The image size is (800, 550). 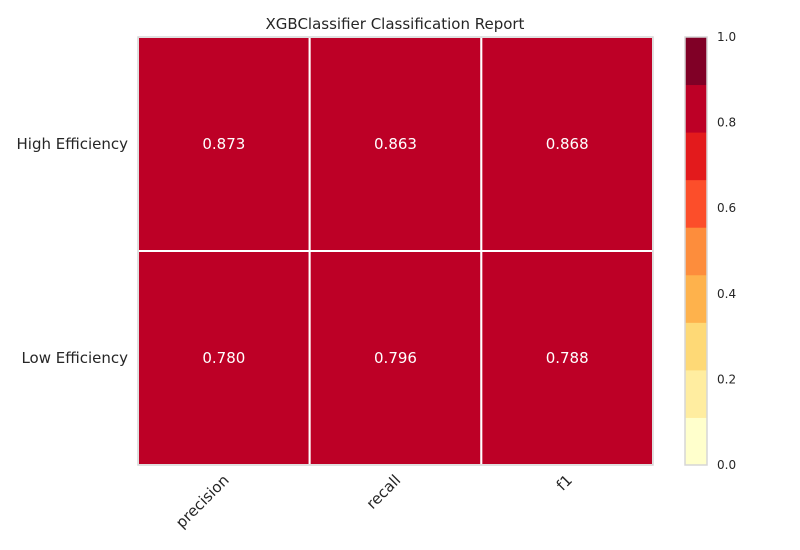 I want to click on colorbar-tick-label: 0.0, so click(x=726, y=465).